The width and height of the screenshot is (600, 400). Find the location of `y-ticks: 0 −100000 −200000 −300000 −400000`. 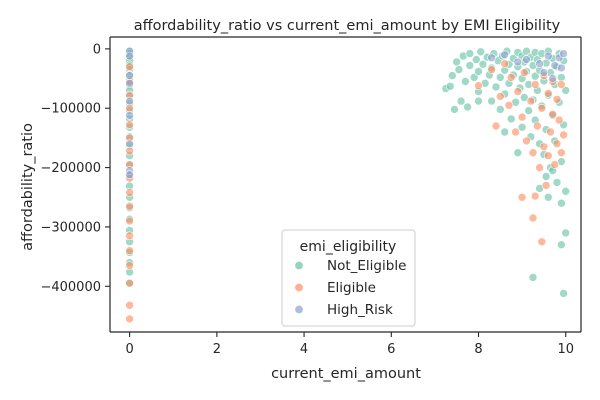

y-ticks: 0 −100000 −200000 −300000 −400000 is located at coordinates (75, 168).